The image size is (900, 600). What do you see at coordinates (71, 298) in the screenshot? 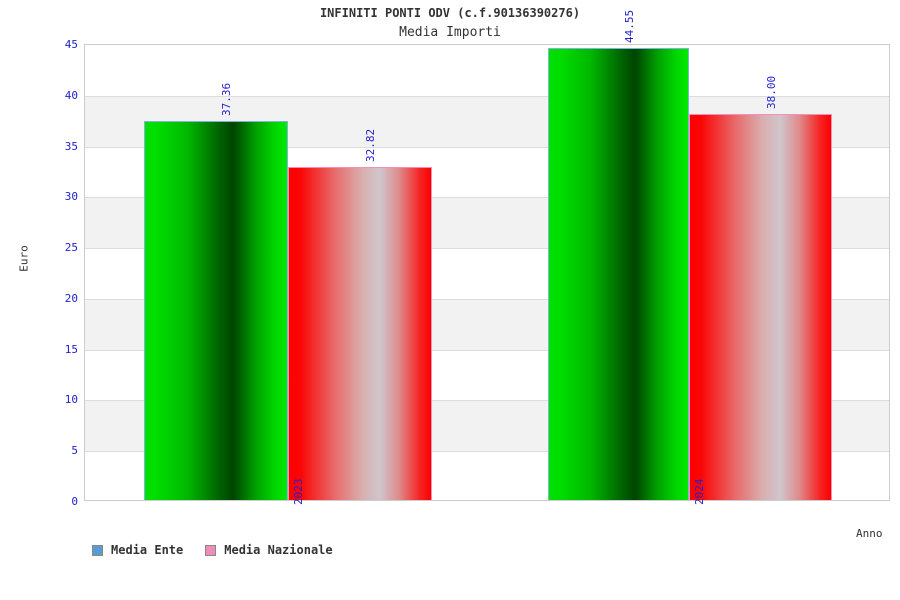
I see `y-tick-label: 20` at bounding box center [71, 298].